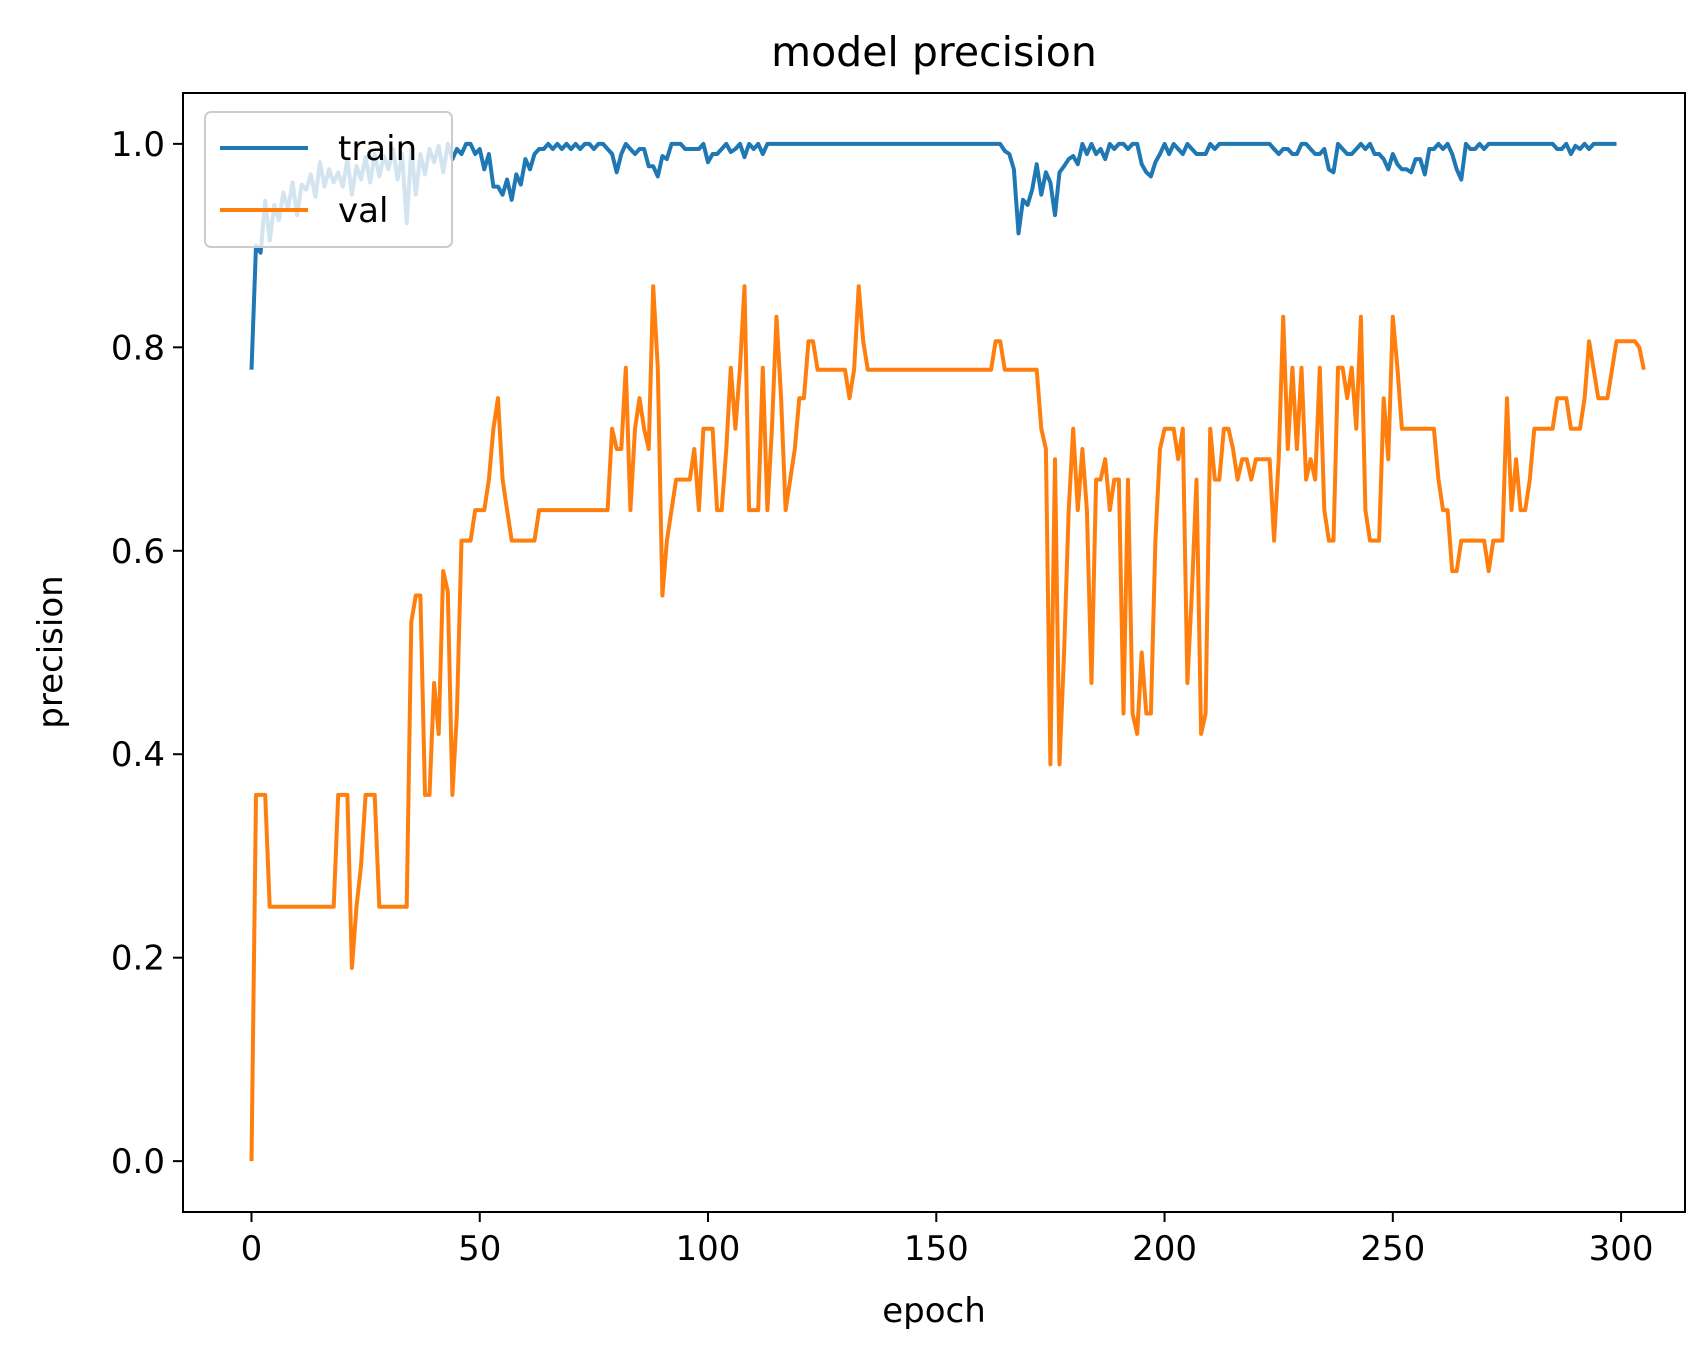  I want to click on y-tick-label: 0.4, so click(138, 755).